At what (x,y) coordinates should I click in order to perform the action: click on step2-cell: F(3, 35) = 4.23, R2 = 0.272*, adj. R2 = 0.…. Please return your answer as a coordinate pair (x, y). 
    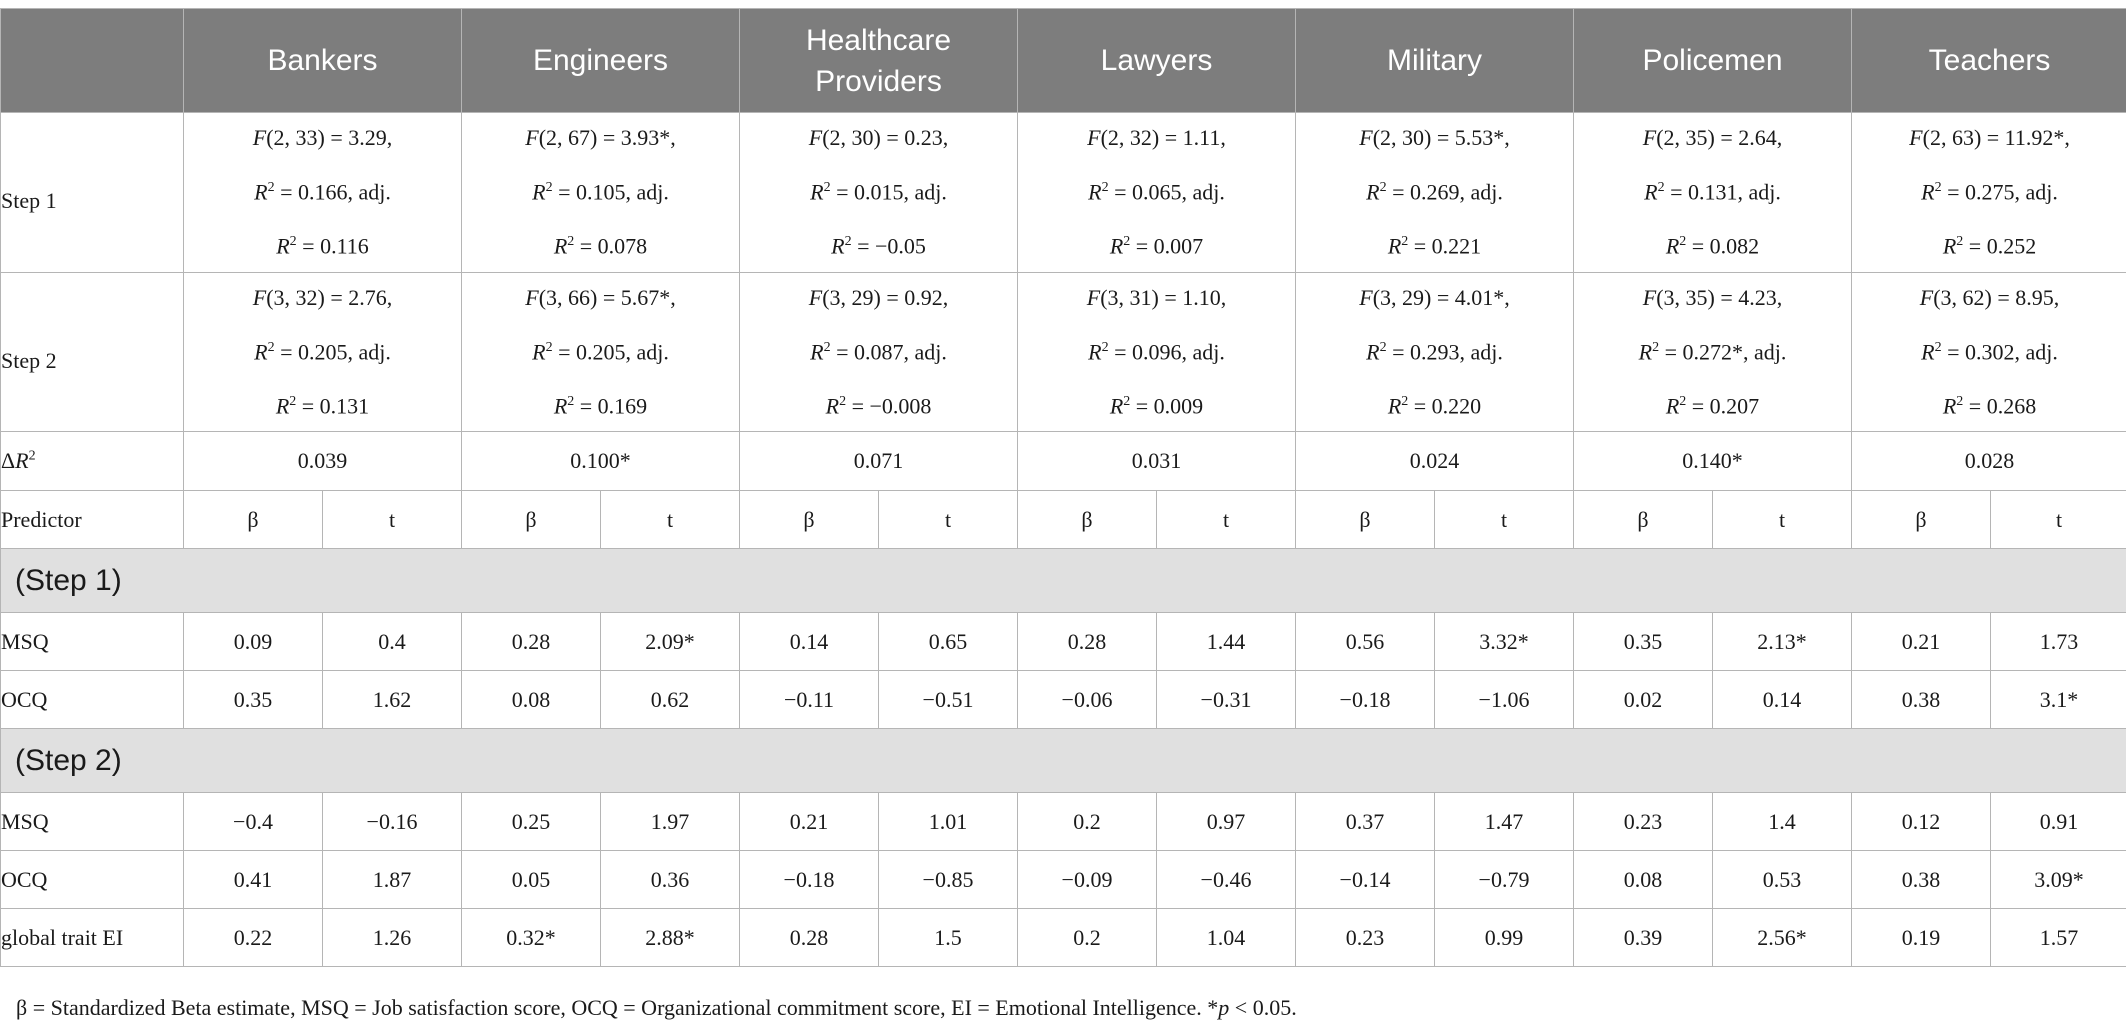
    Looking at the image, I should click on (1712, 352).